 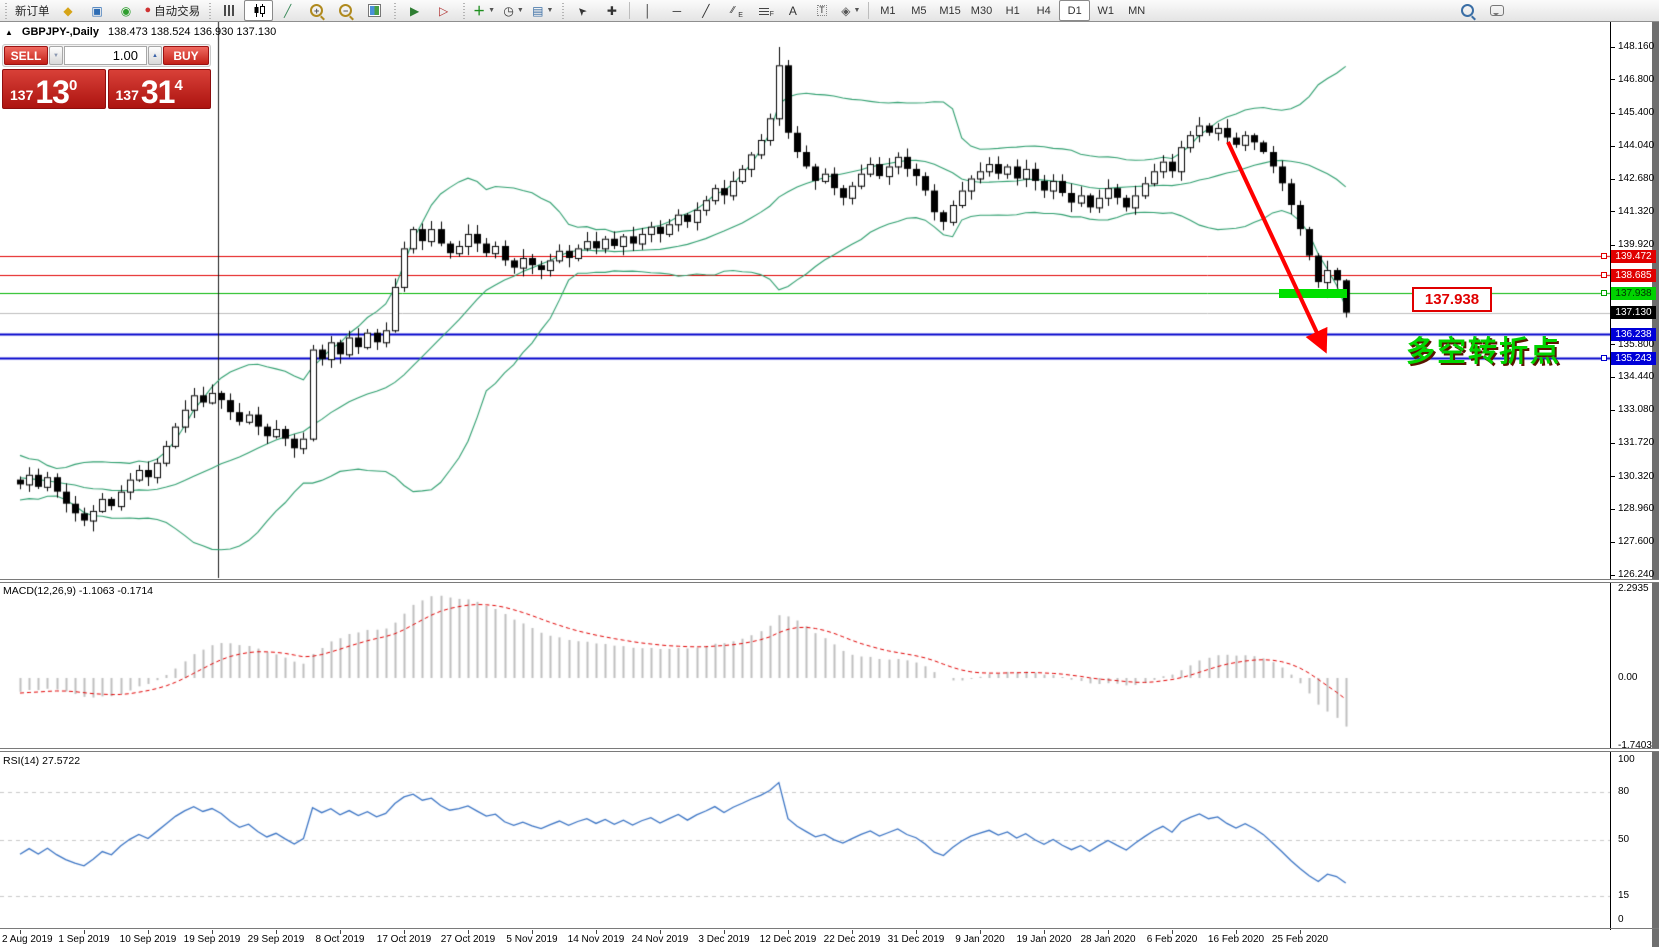 I want to click on chart-shift-button: ▷, so click(x=443, y=10).